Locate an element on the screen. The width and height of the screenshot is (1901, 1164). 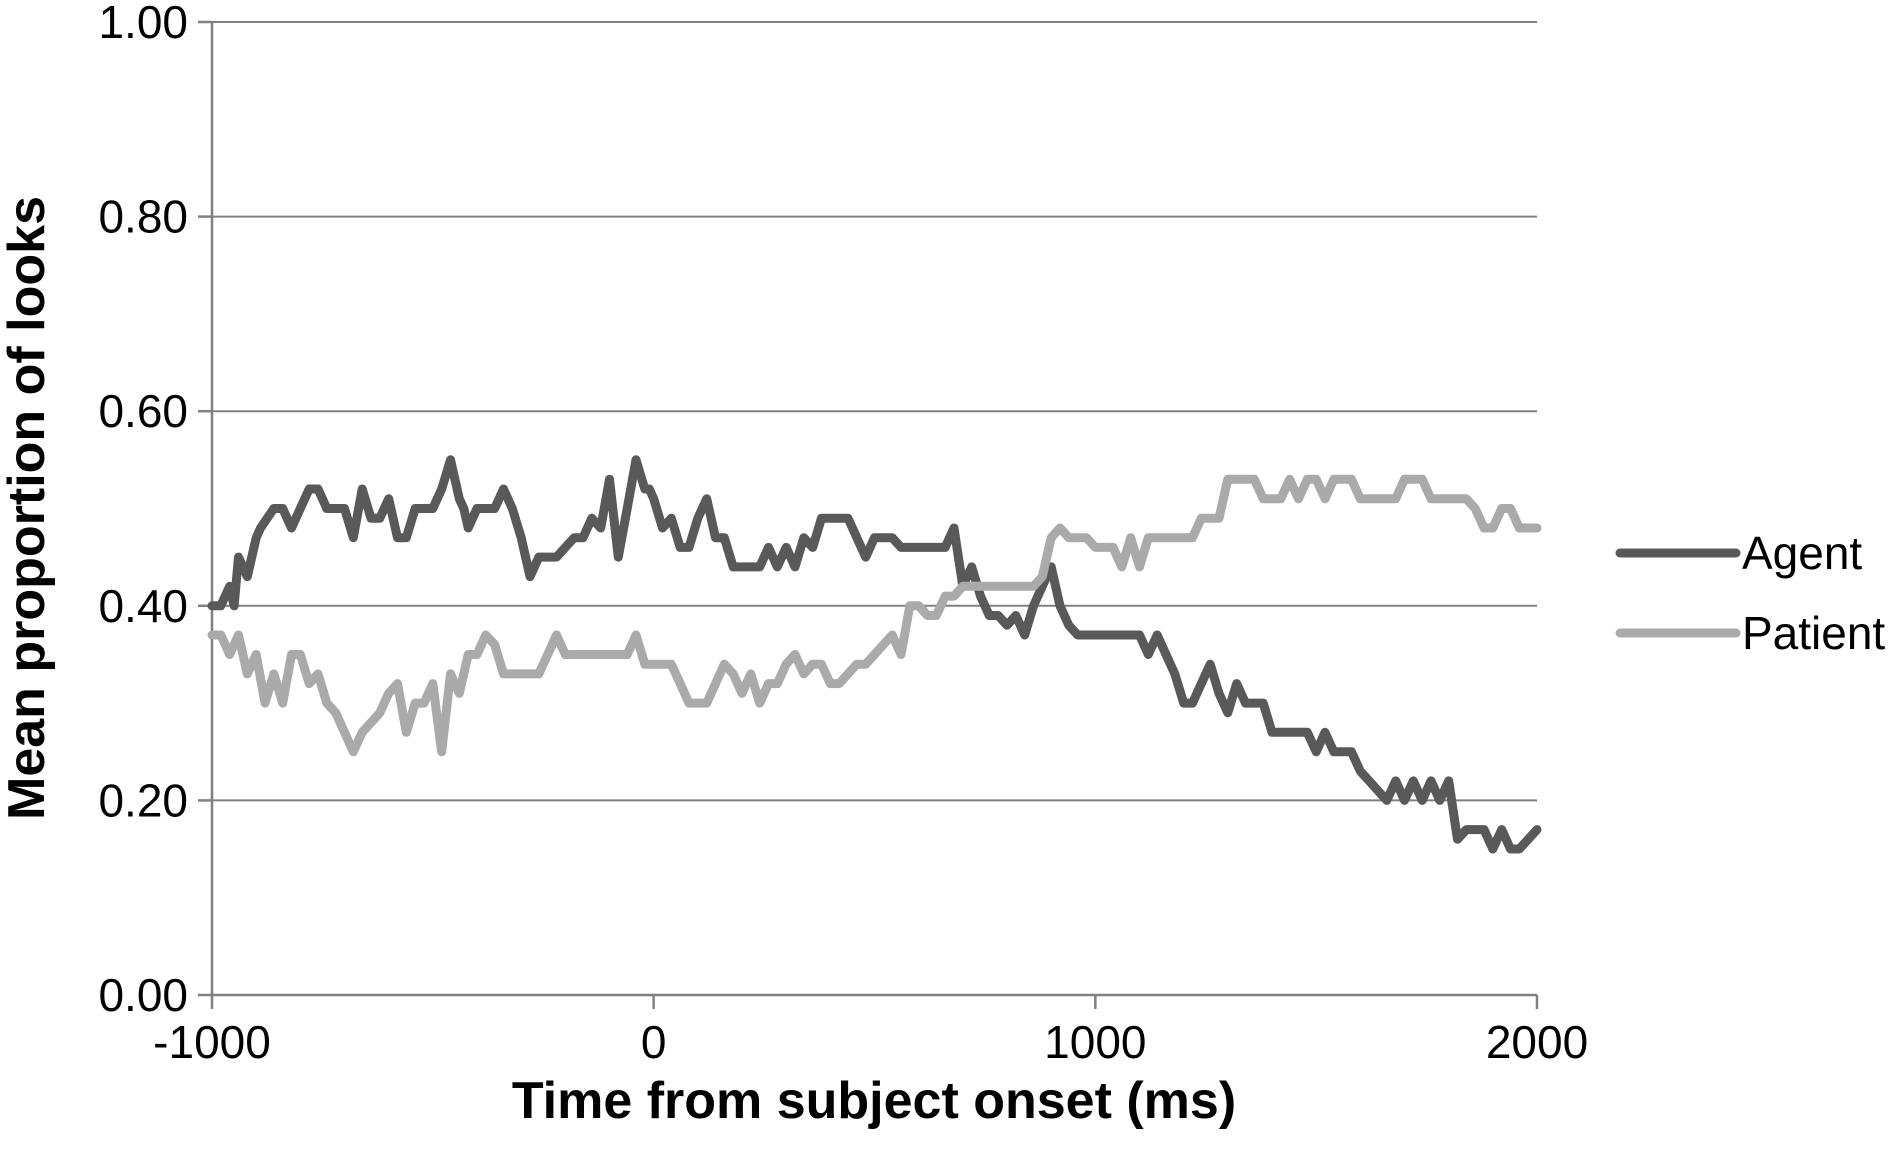
y-tick-label: 0.20 is located at coordinates (143, 800).